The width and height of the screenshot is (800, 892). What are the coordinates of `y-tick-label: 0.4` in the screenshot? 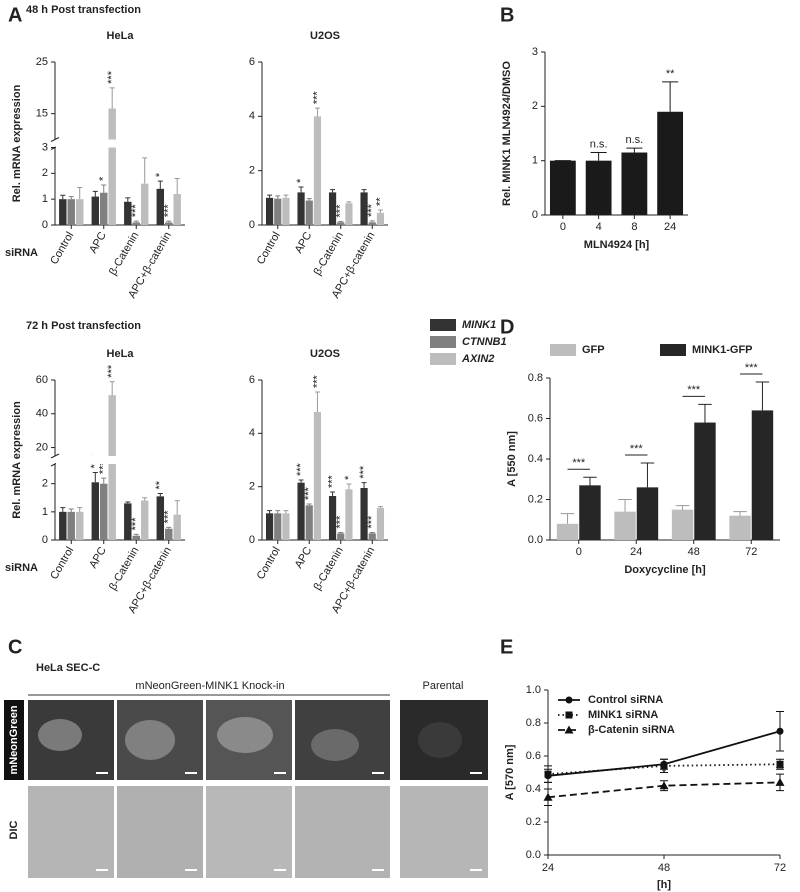 It's located at (533, 789).